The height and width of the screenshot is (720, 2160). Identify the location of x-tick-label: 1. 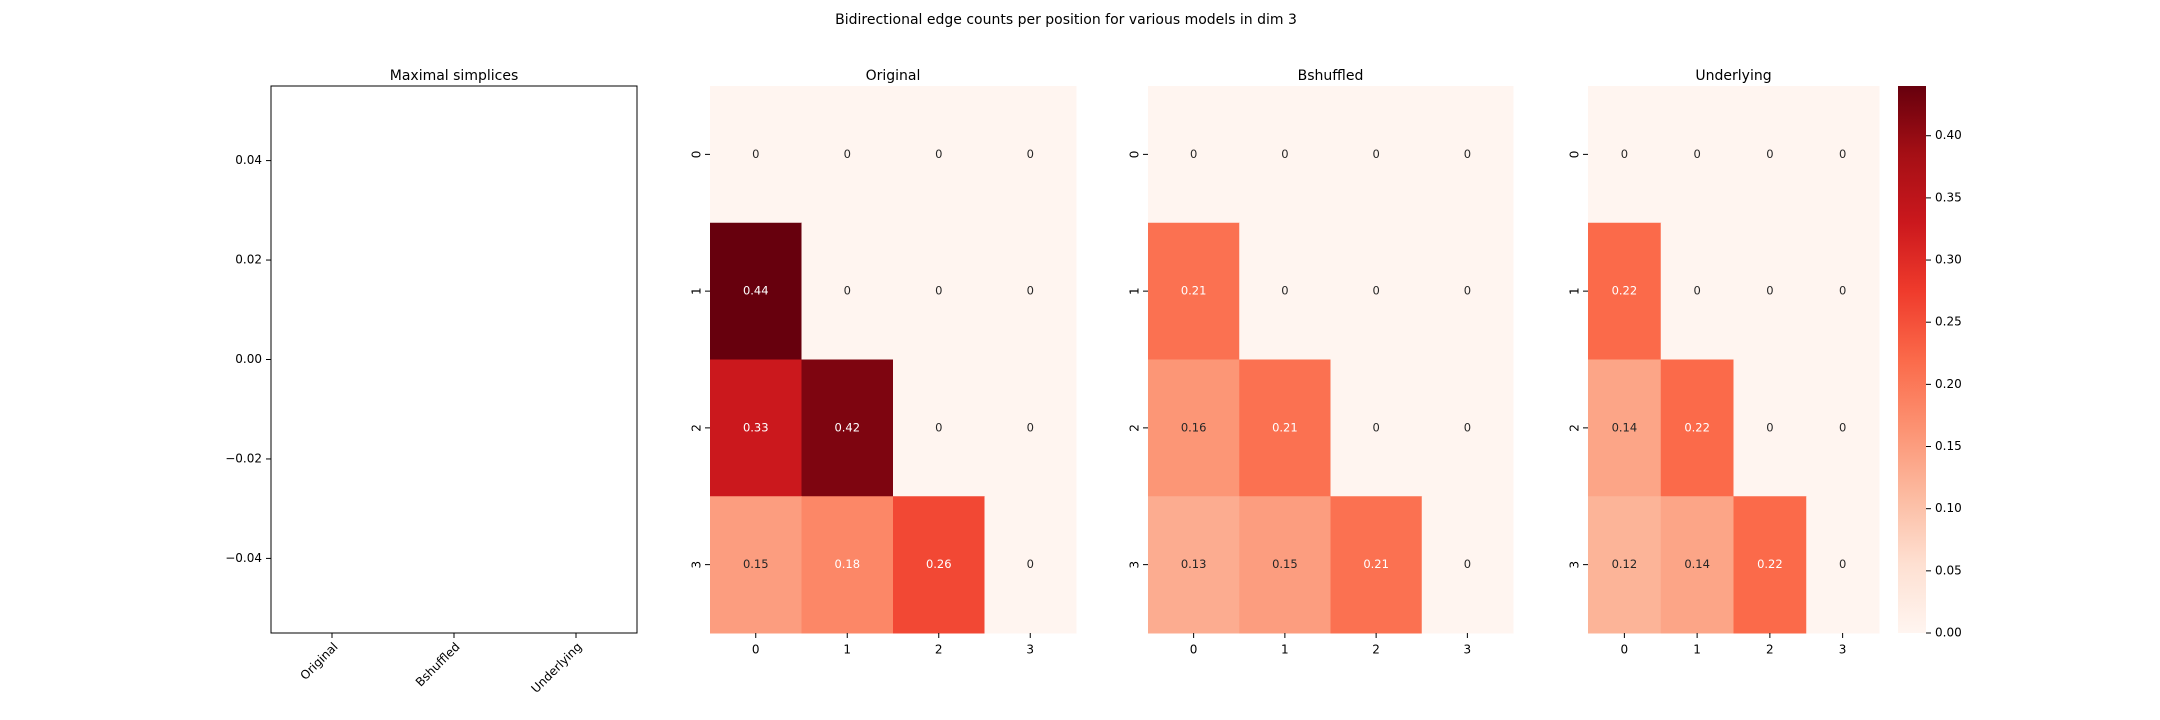
(847, 650).